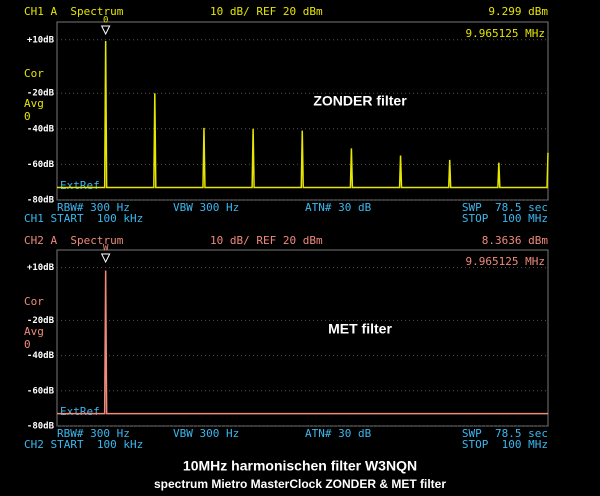 The image size is (600, 496). Describe the element at coordinates (83, 218) in the screenshot. I see `start-label: CH1 START 100 kHz` at that location.